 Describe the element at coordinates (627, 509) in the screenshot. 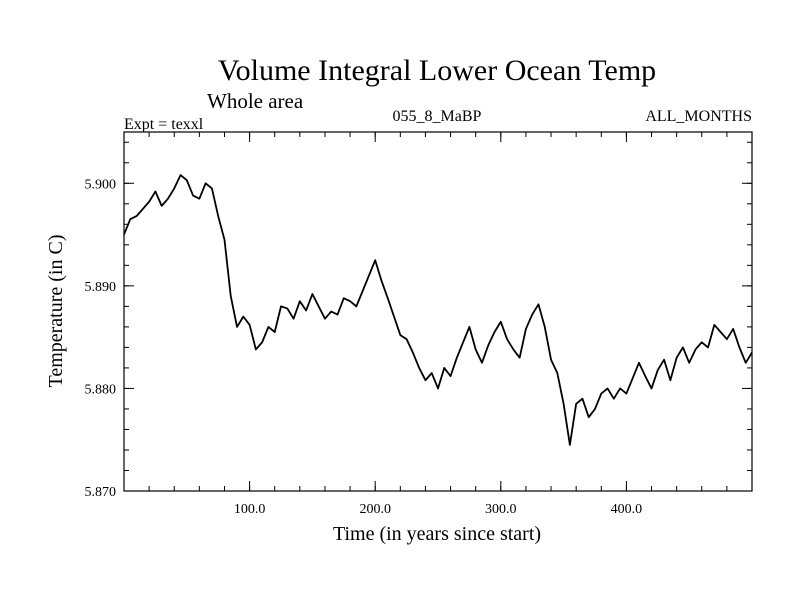

I see `x-tick-label: 400.0` at that location.